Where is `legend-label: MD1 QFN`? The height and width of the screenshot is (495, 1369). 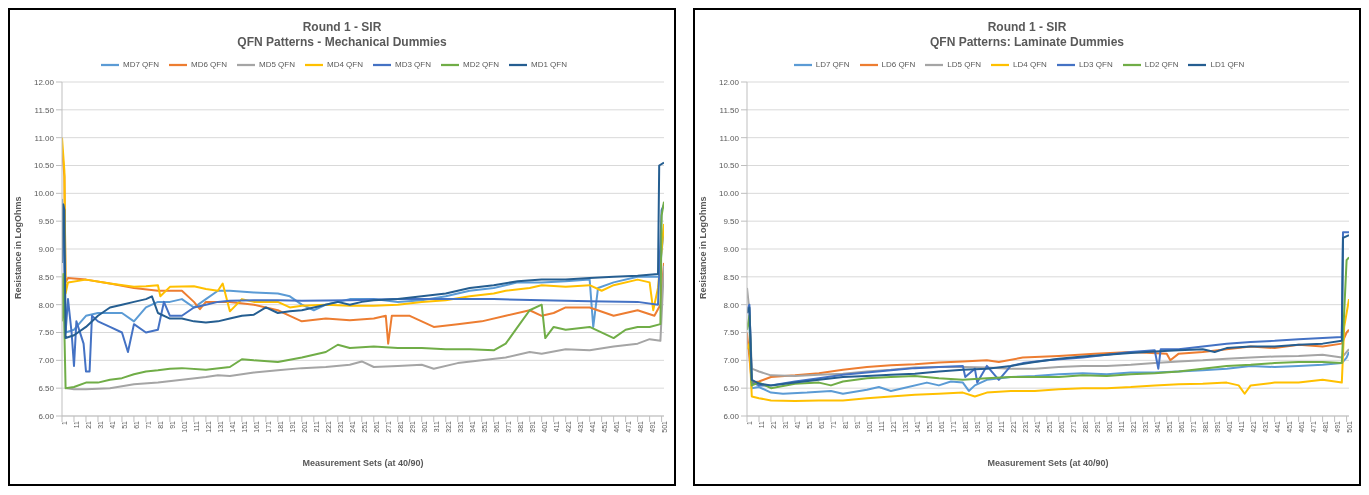 legend-label: MD1 QFN is located at coordinates (549, 65).